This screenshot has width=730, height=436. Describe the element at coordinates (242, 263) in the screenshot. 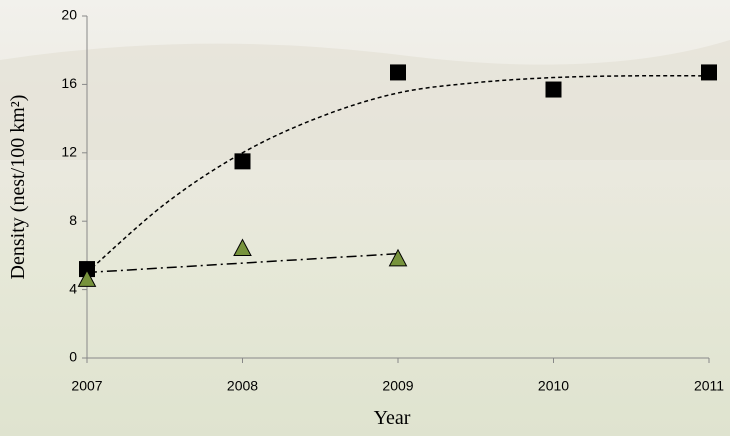

I see `trend-line` at that location.